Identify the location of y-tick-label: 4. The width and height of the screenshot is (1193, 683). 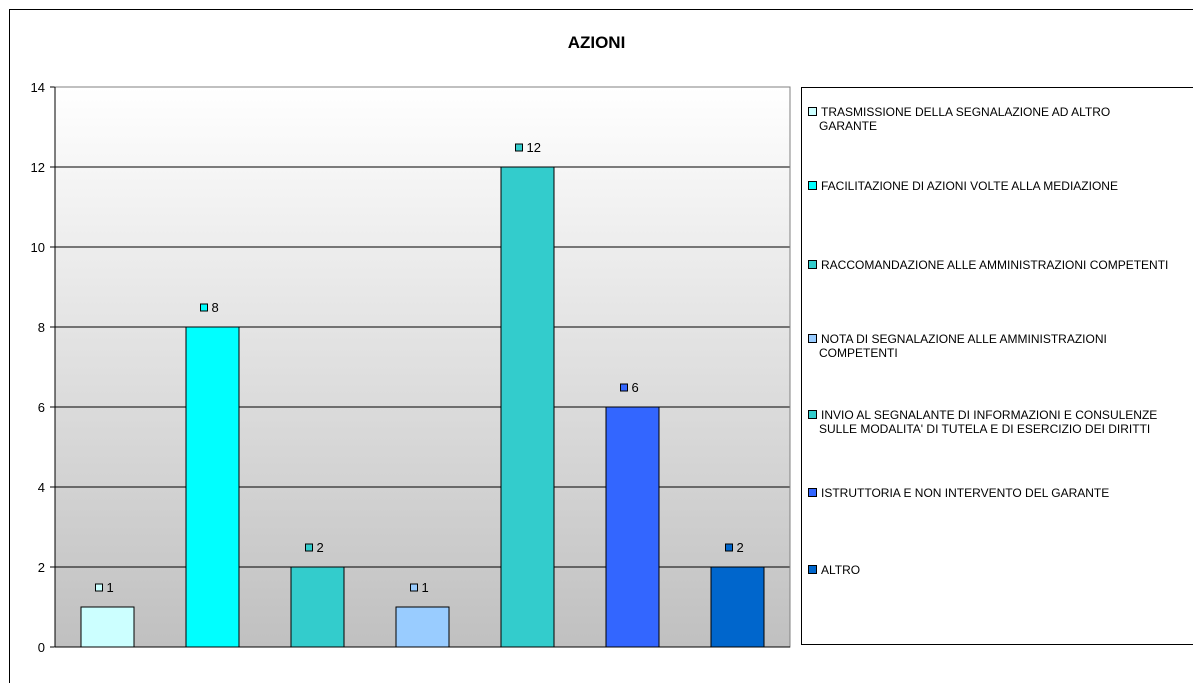
(41, 487).